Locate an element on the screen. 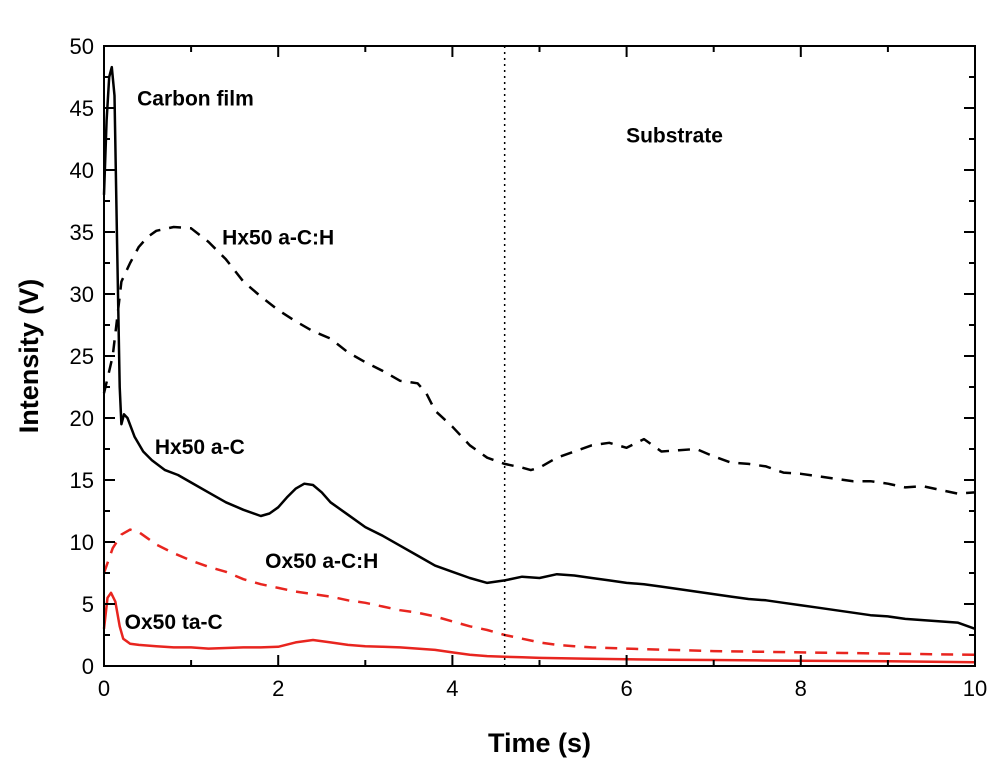  y-axis-title: Intensity (V) is located at coordinates (29, 356).